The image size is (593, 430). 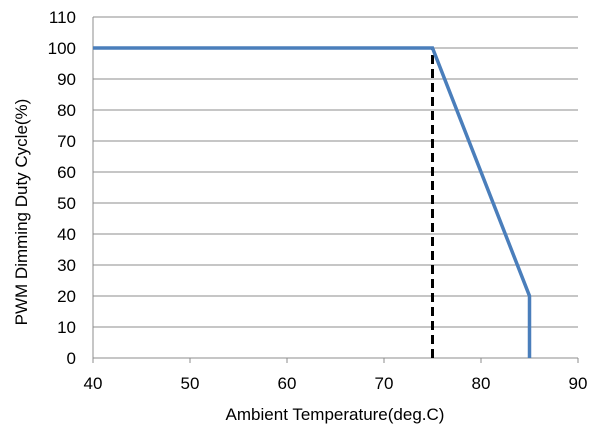 What do you see at coordinates (384, 383) in the screenshot?
I see `x-tick-label: 70` at bounding box center [384, 383].